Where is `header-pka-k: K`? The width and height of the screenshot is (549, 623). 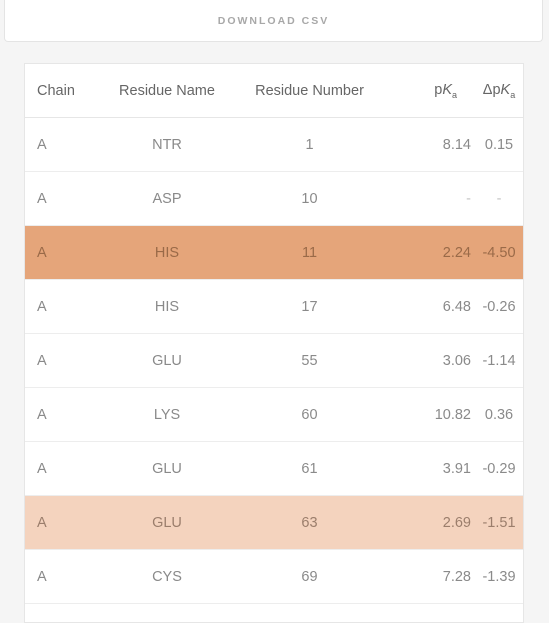
header-pka-k: K is located at coordinates (447, 89).